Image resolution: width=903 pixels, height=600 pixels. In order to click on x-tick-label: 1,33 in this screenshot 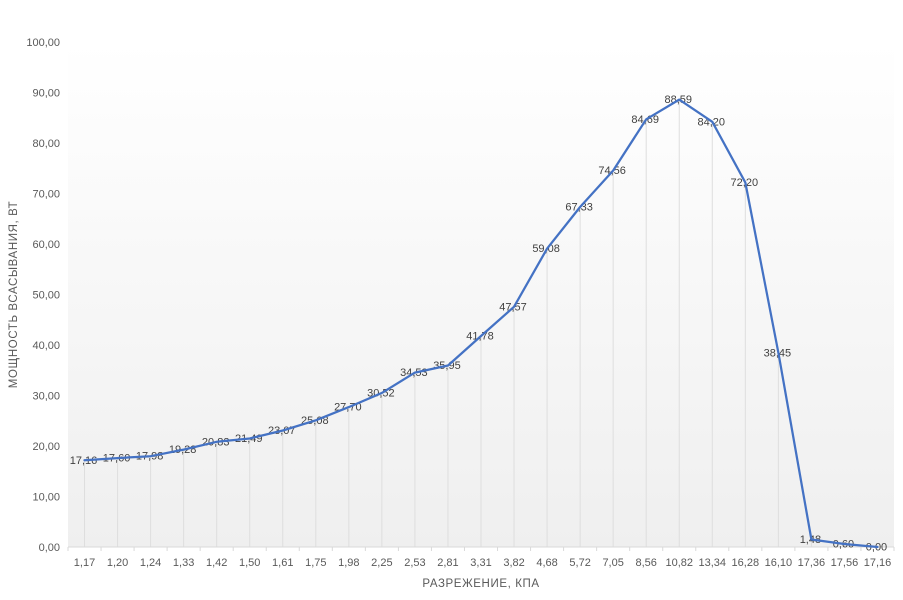, I will do `click(183, 563)`.